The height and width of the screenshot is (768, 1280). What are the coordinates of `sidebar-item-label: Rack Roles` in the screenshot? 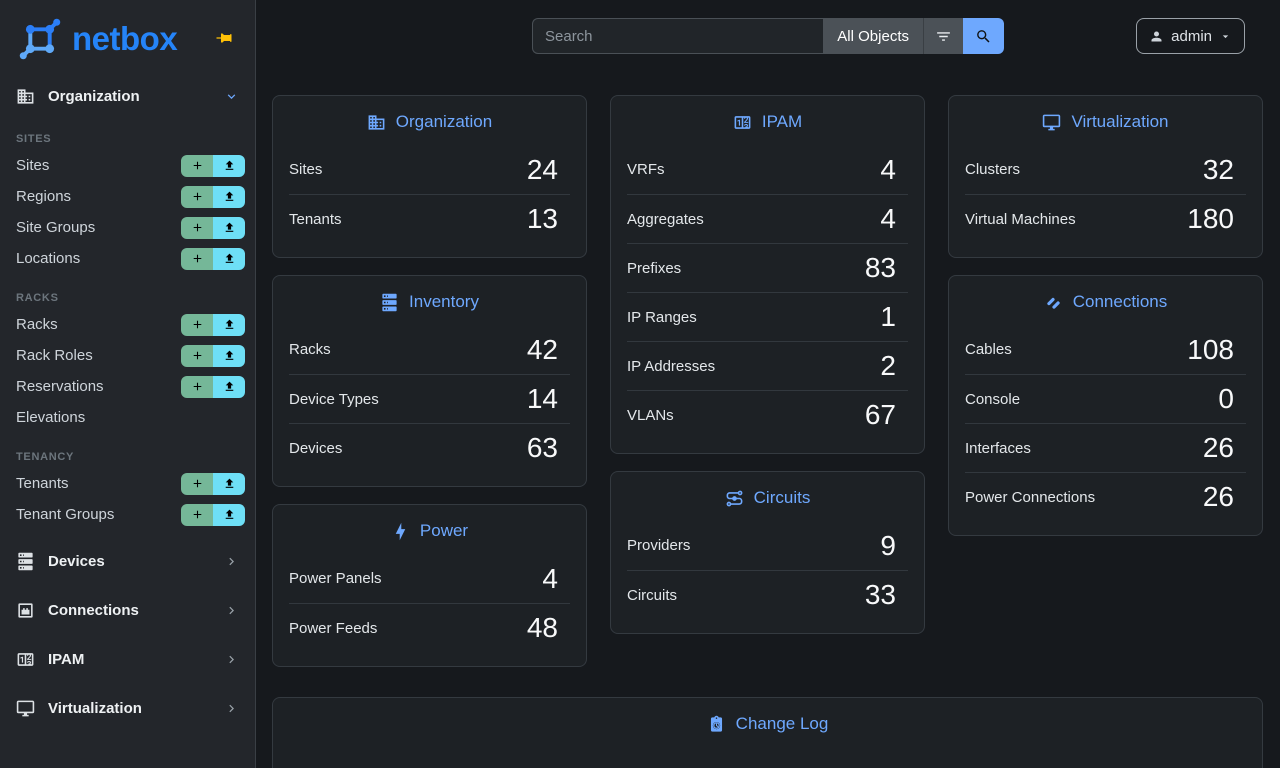 It's located at (54, 355).